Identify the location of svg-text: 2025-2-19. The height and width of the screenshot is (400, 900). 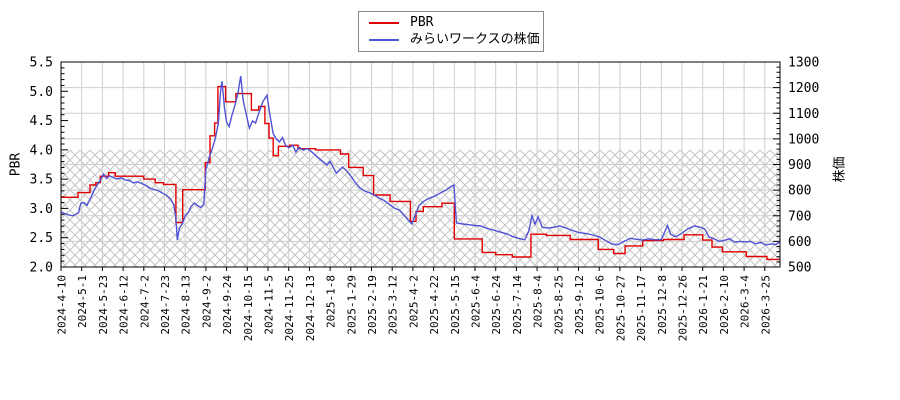
(372, 305).